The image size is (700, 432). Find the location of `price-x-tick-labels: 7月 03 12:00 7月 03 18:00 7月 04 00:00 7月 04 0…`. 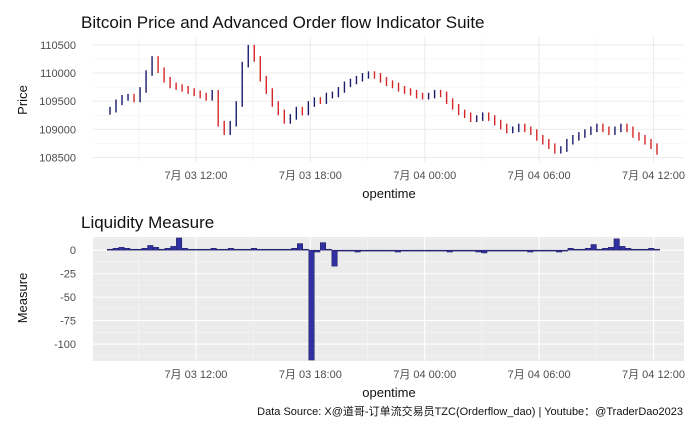

price-x-tick-labels: 7月 03 12:00 7月 03 18:00 7月 04 00:00 7月 04 0… is located at coordinates (424, 176).